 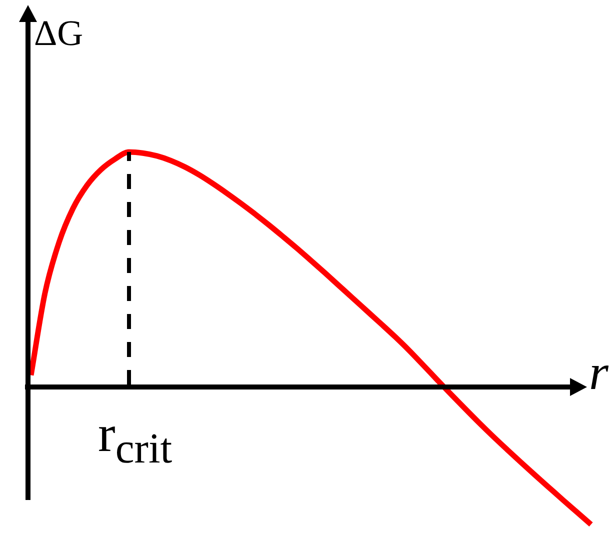 What do you see at coordinates (598, 372) in the screenshot?
I see `x-axis-title: r` at bounding box center [598, 372].